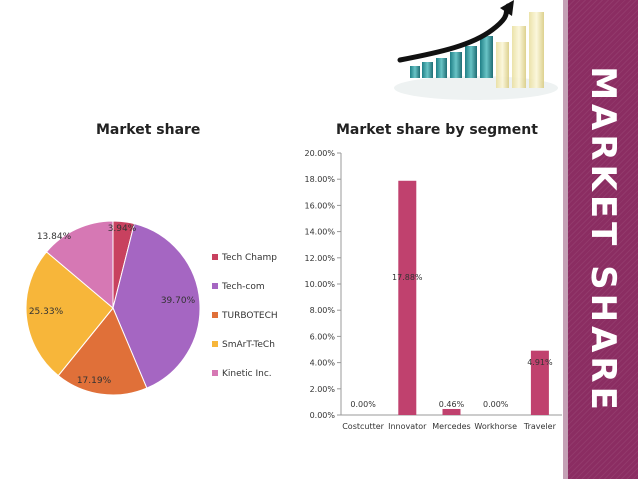 The height and width of the screenshot is (479, 638). What do you see at coordinates (243, 287) in the screenshot?
I see `legend-label: Tech-com` at bounding box center [243, 287].